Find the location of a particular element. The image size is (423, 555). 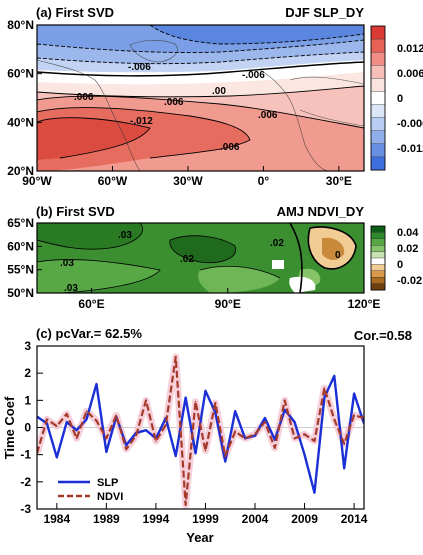

panel-a-colorbar: 0.012 0.006 0 -0.006 -0.012 is located at coordinates (396, 98).